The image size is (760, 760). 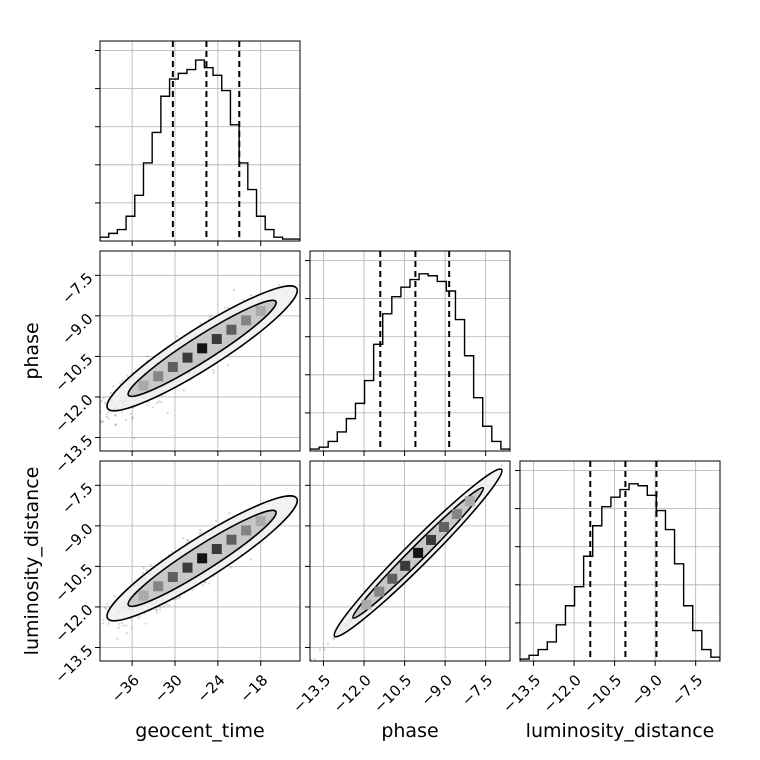 What do you see at coordinates (73, 623) in the screenshot?
I see `y-tick-label: −12.0` at bounding box center [73, 623].